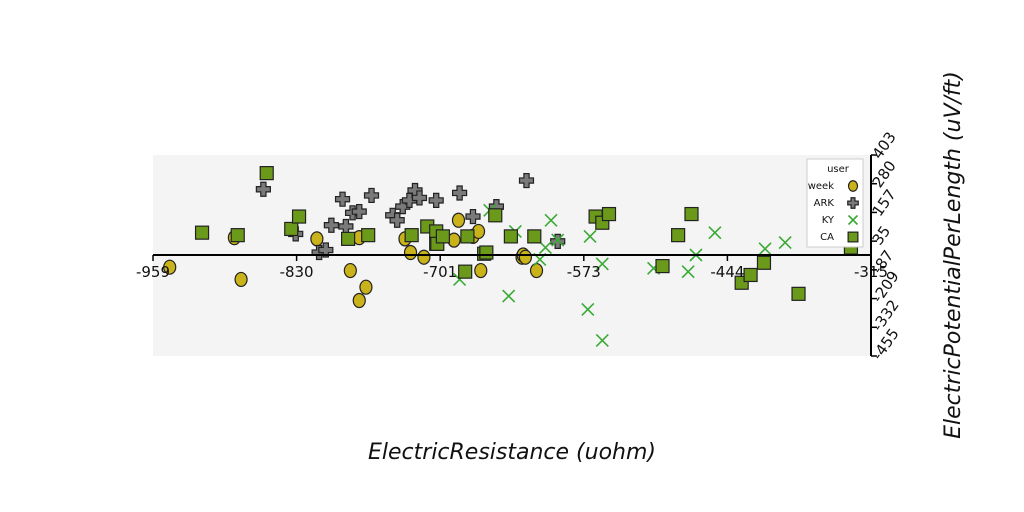 The image size is (1024, 512). What do you see at coordinates (828, 220) in the screenshot?
I see `legend-label: KY` at bounding box center [828, 220].